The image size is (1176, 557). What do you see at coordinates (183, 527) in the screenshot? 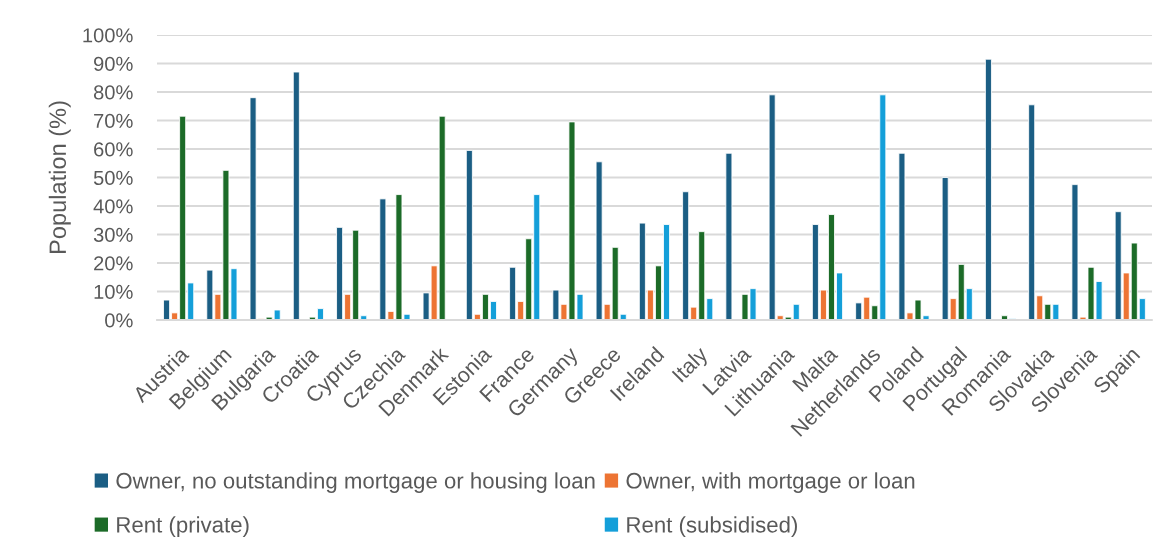
I see `legend-label: Rent (private)` at bounding box center [183, 527].